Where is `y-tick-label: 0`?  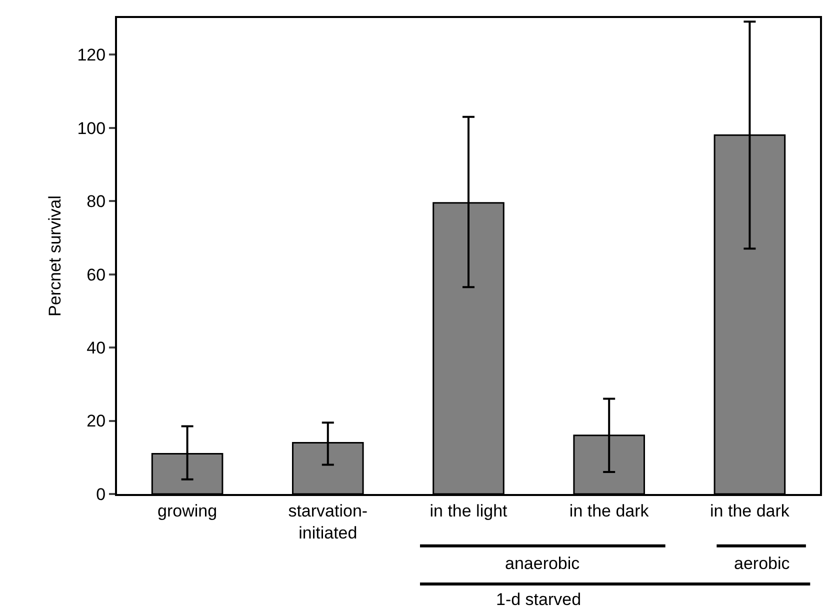 y-tick-label: 0 is located at coordinates (101, 494).